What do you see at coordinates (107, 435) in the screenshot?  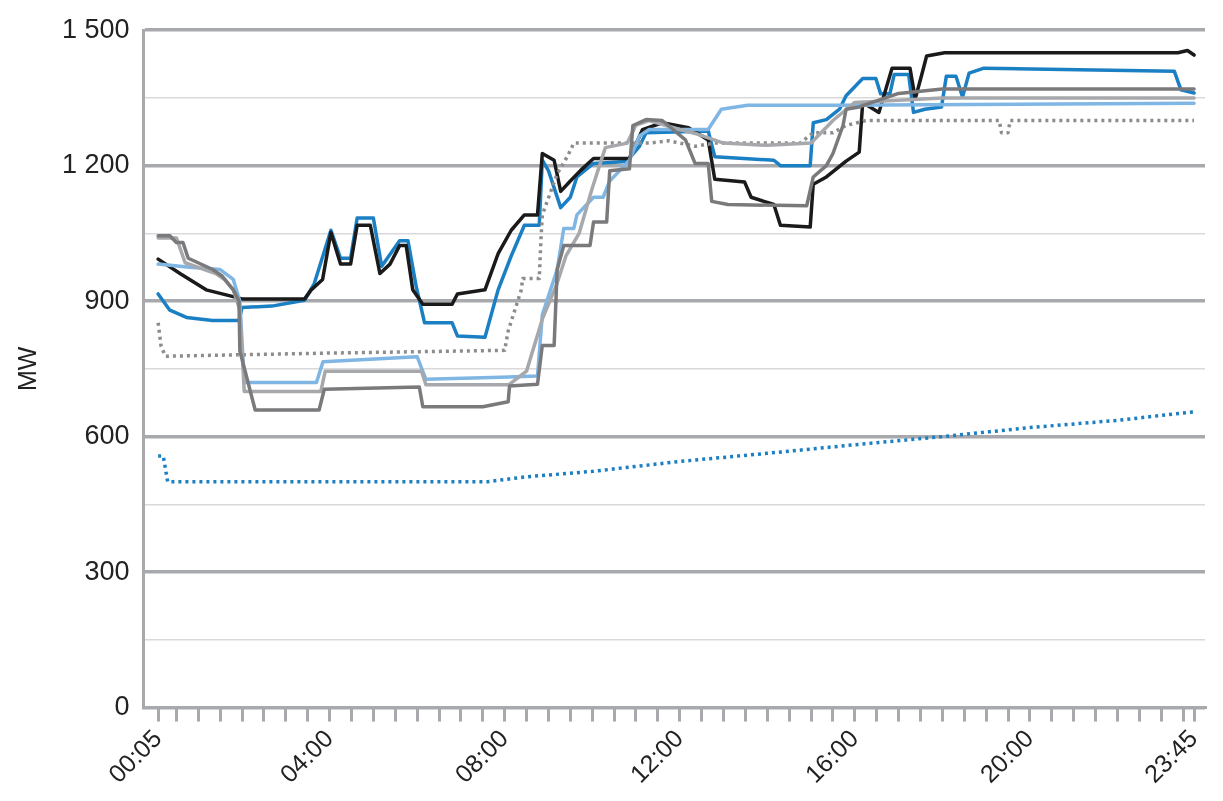 I see `y-tick-label: 600` at bounding box center [107, 435].